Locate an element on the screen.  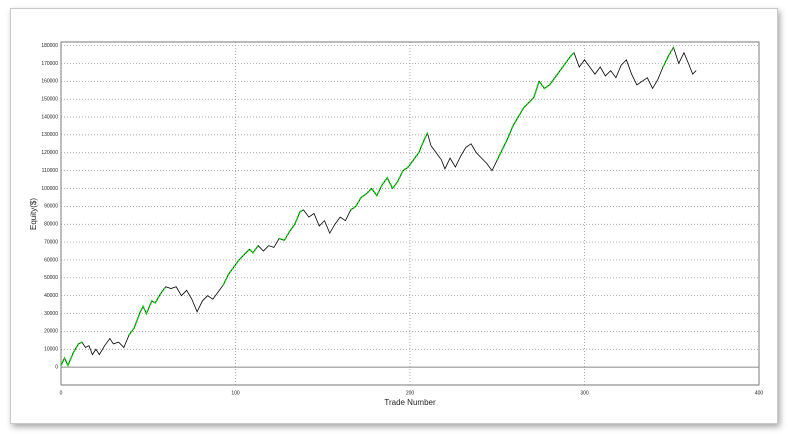
y-tick-label: 180000 is located at coordinates (49, 46).